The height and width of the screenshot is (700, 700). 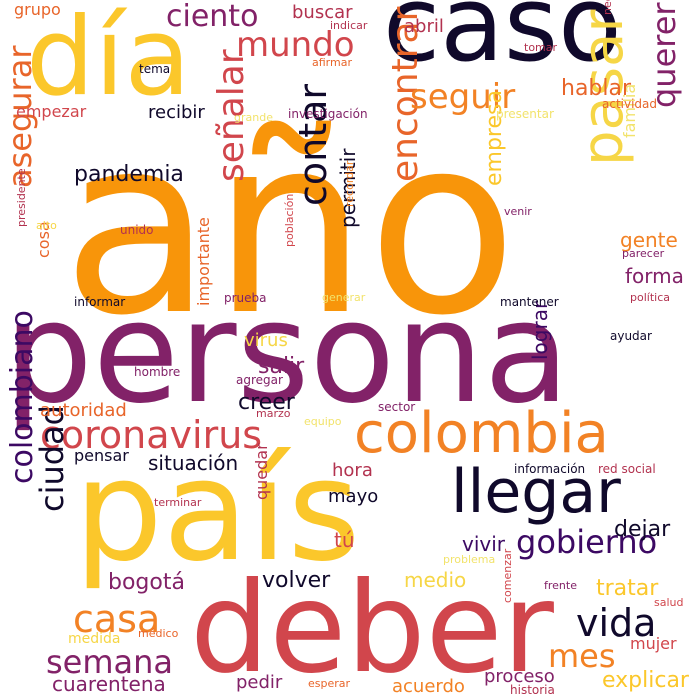 I want to click on word-generar: generar, so click(x=344, y=297).